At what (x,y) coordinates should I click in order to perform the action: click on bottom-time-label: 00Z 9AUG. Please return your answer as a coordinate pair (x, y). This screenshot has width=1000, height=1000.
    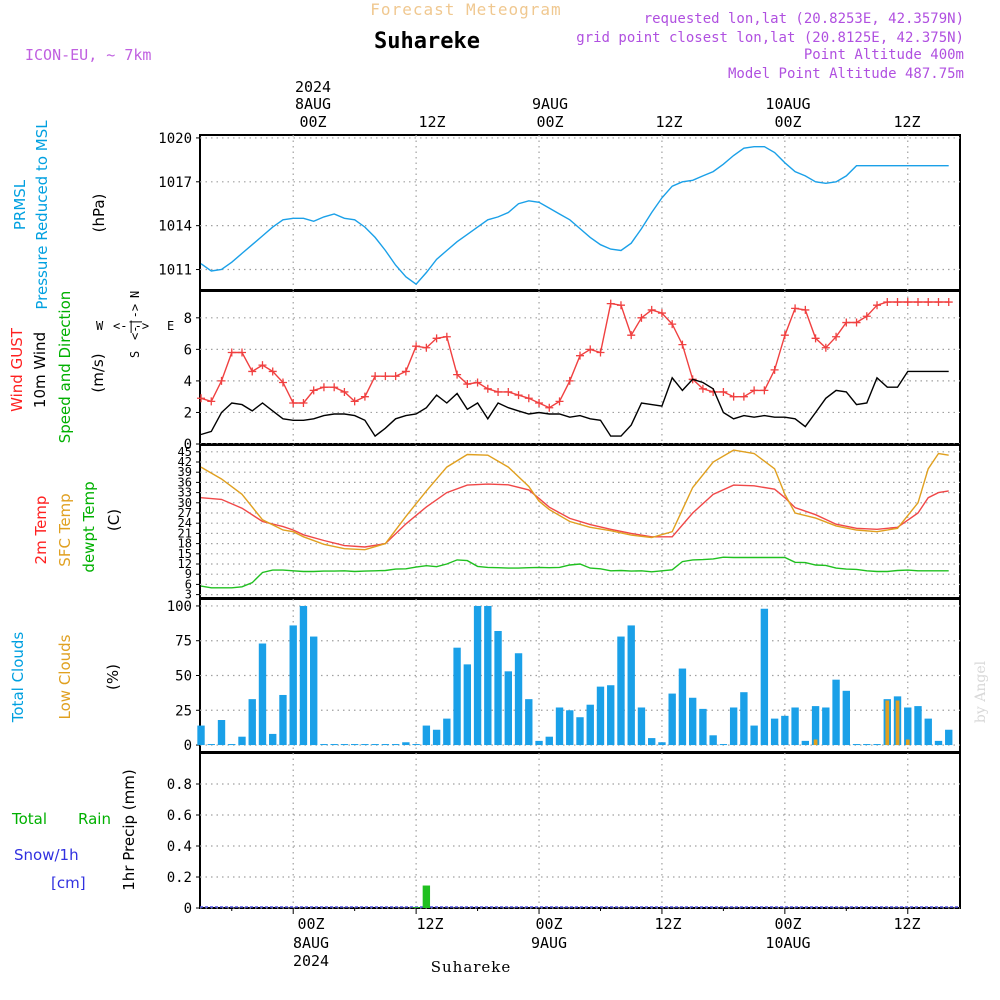
    Looking at the image, I should click on (549, 933).